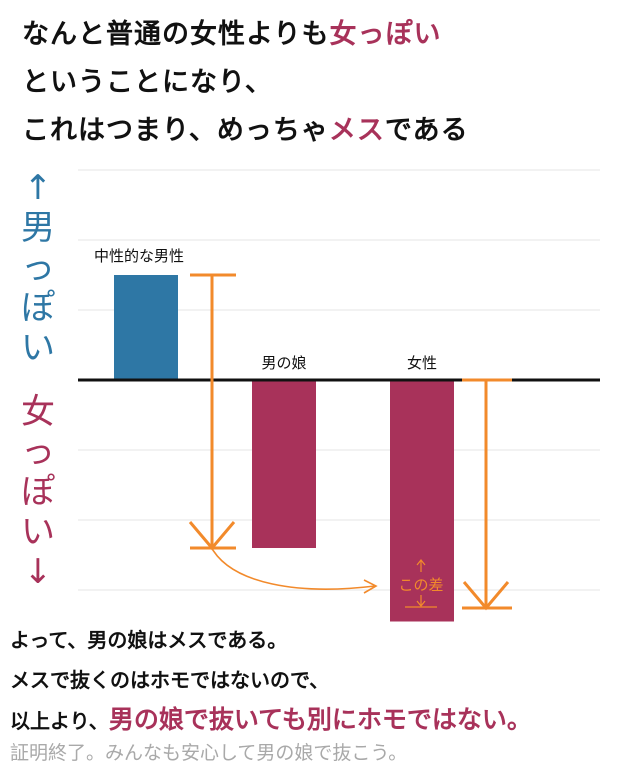  I want to click on female-side-label: 女 っ ぽ い ↓, so click(38, 492).